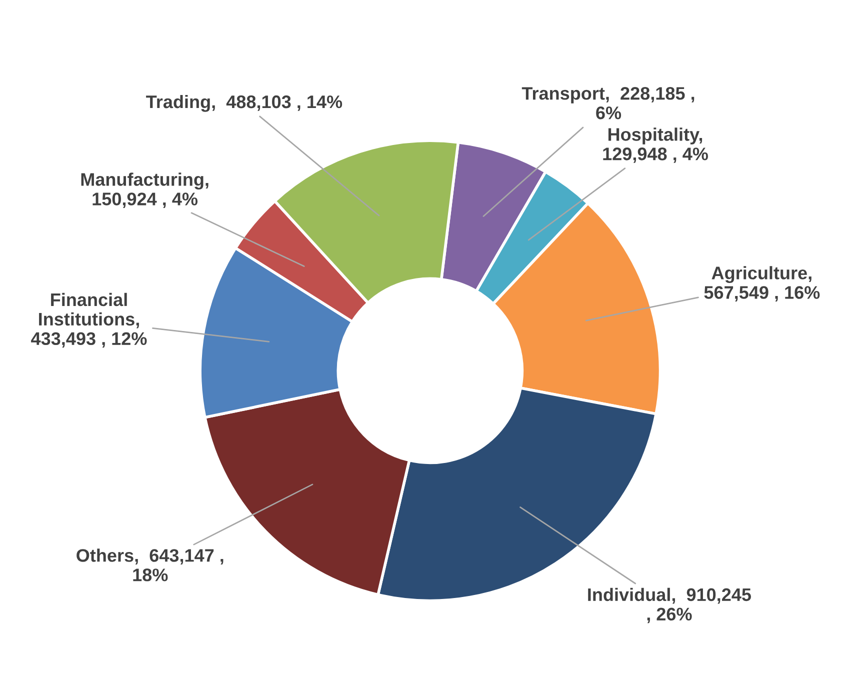  What do you see at coordinates (144, 190) in the screenshot?
I see `slice-label: Manufacturing, 150,924 , 4%` at bounding box center [144, 190].